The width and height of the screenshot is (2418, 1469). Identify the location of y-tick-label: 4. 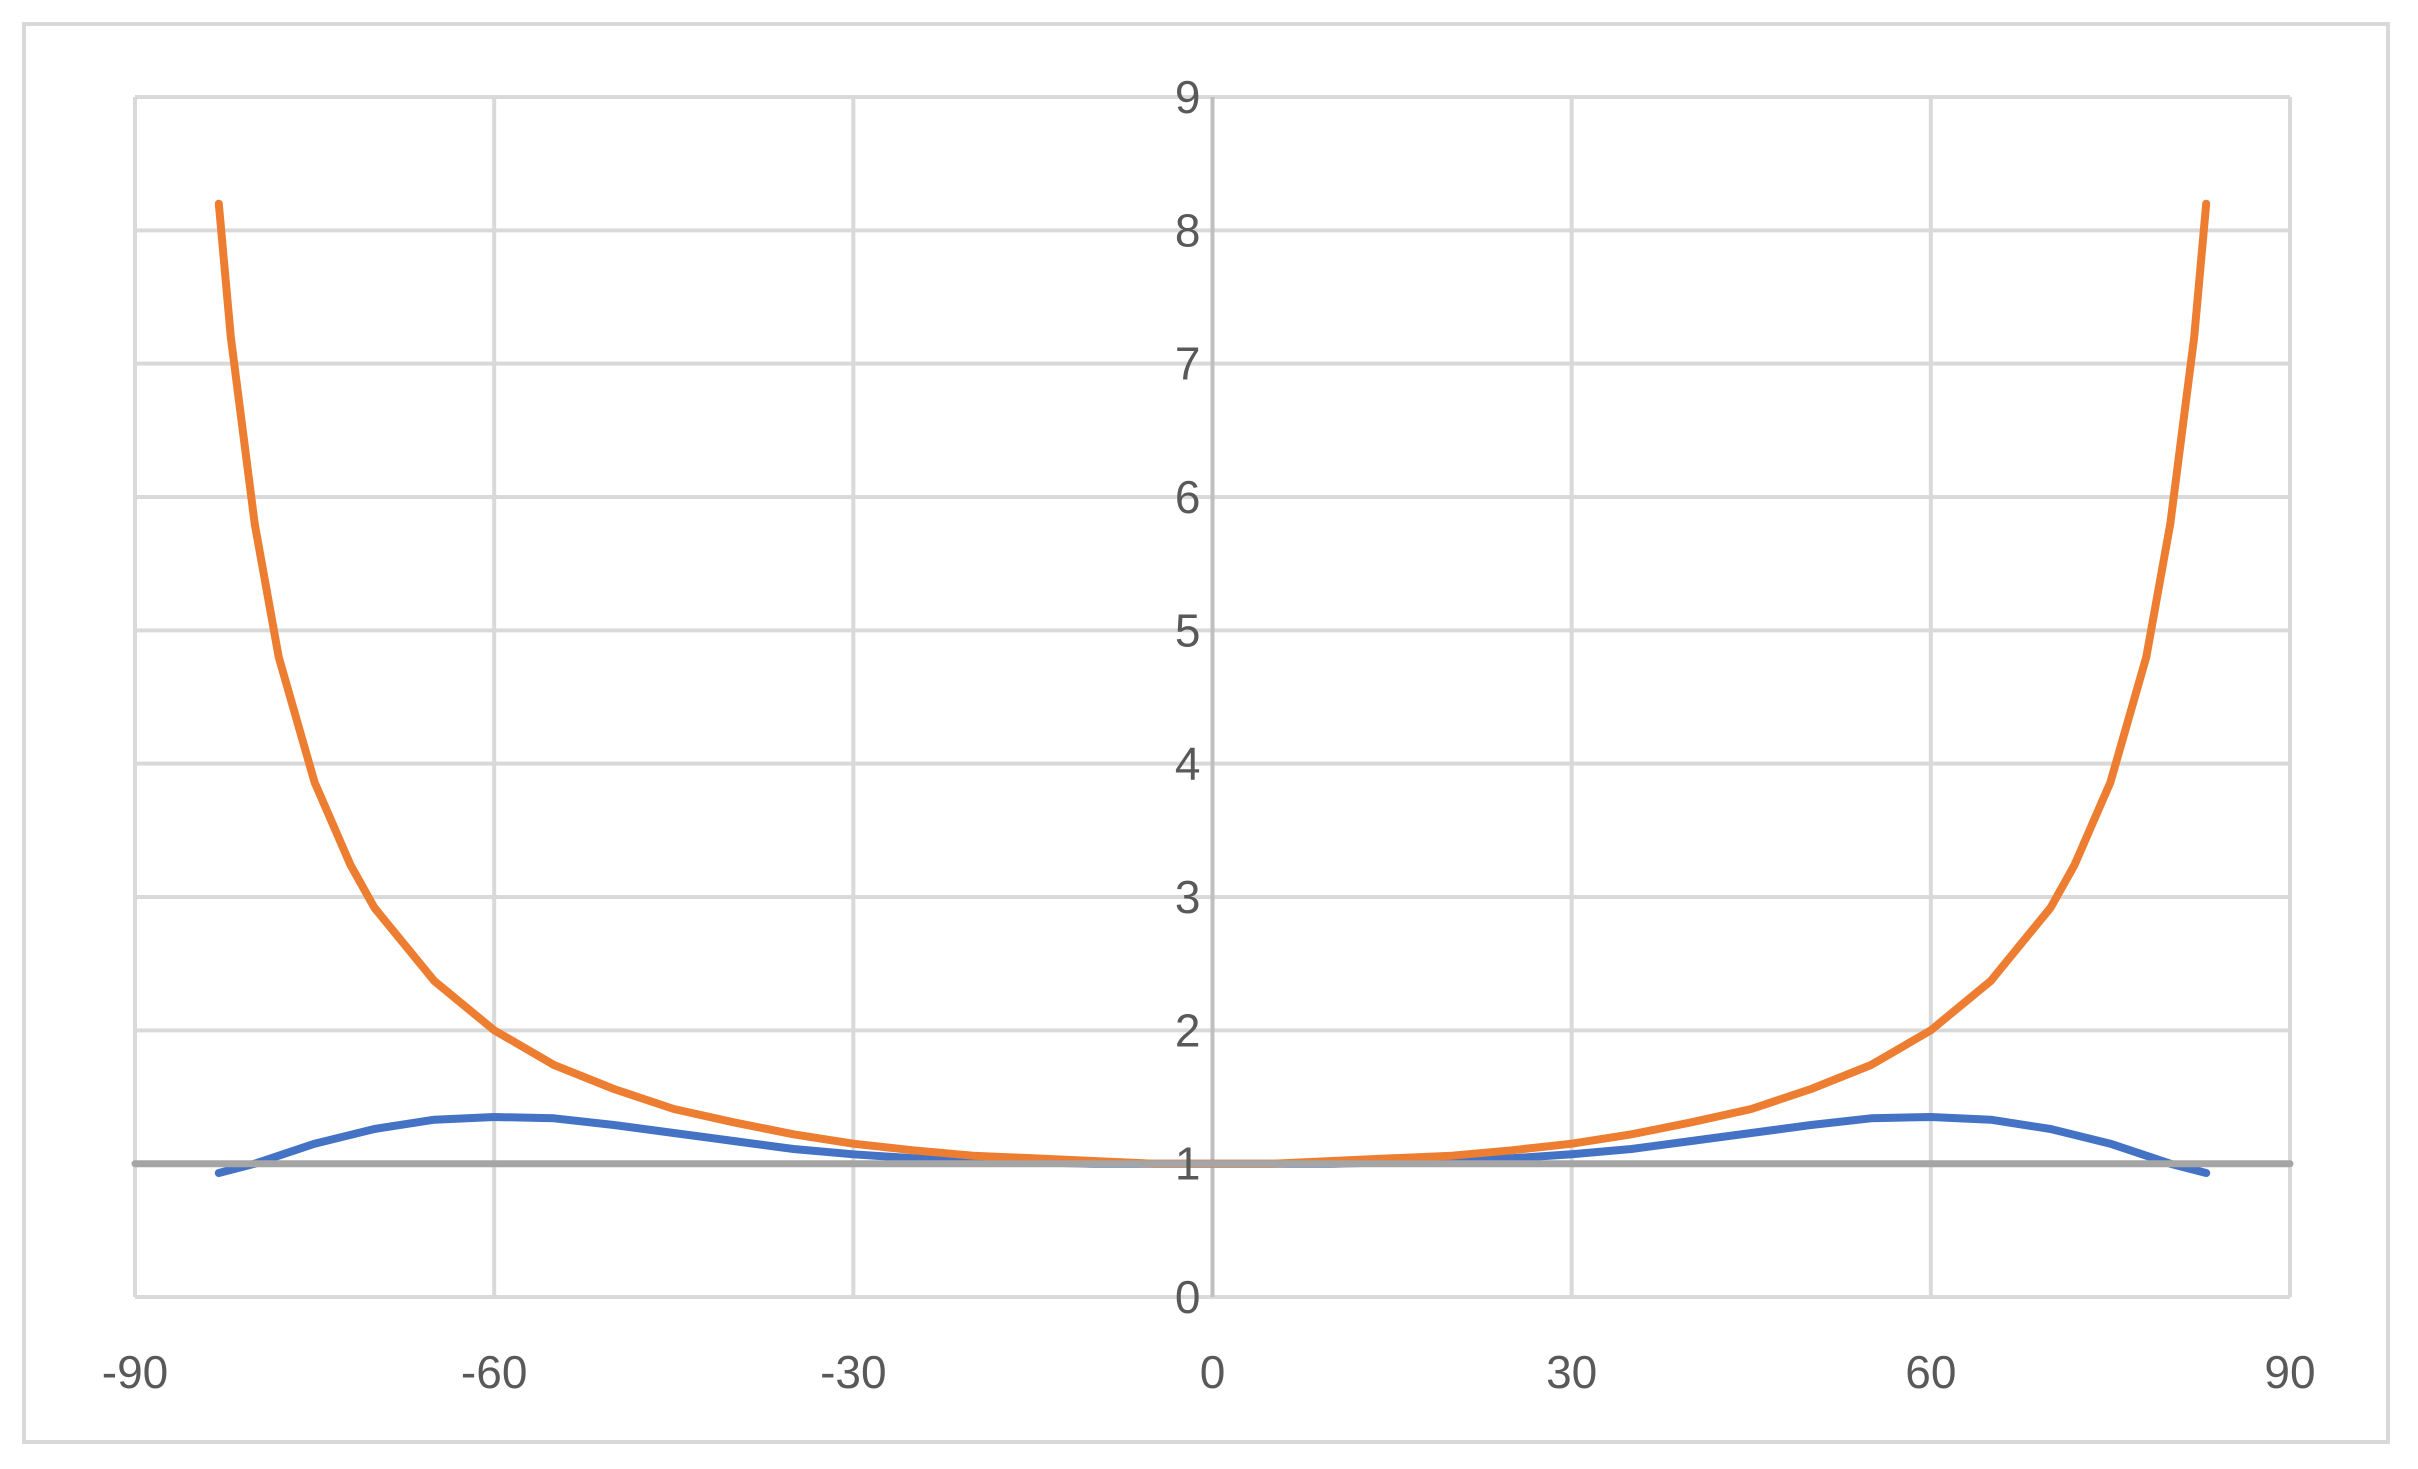
(1188, 764).